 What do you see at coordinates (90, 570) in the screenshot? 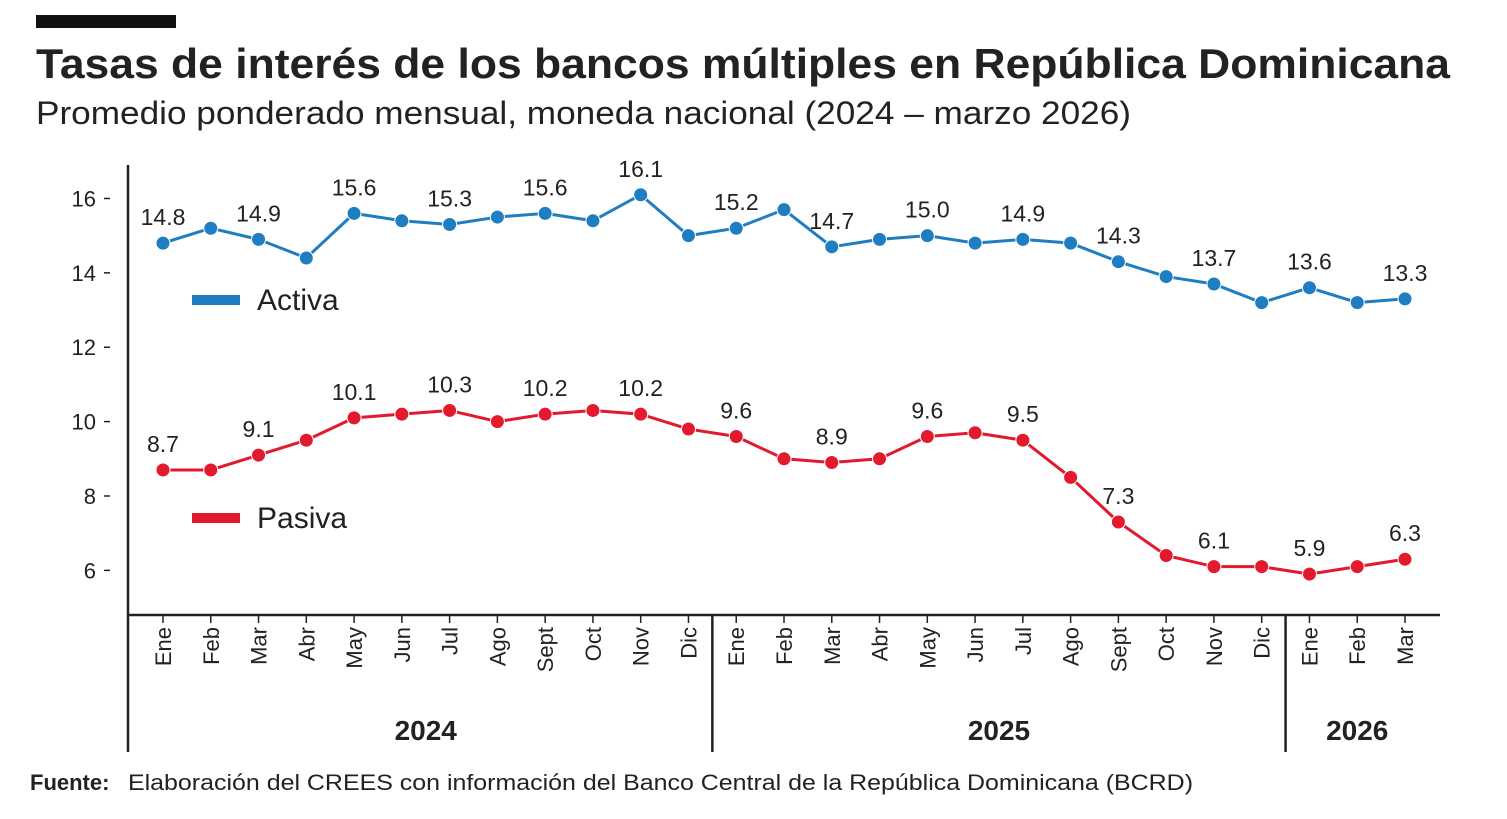
I see `y-tick-label: 6` at bounding box center [90, 570].